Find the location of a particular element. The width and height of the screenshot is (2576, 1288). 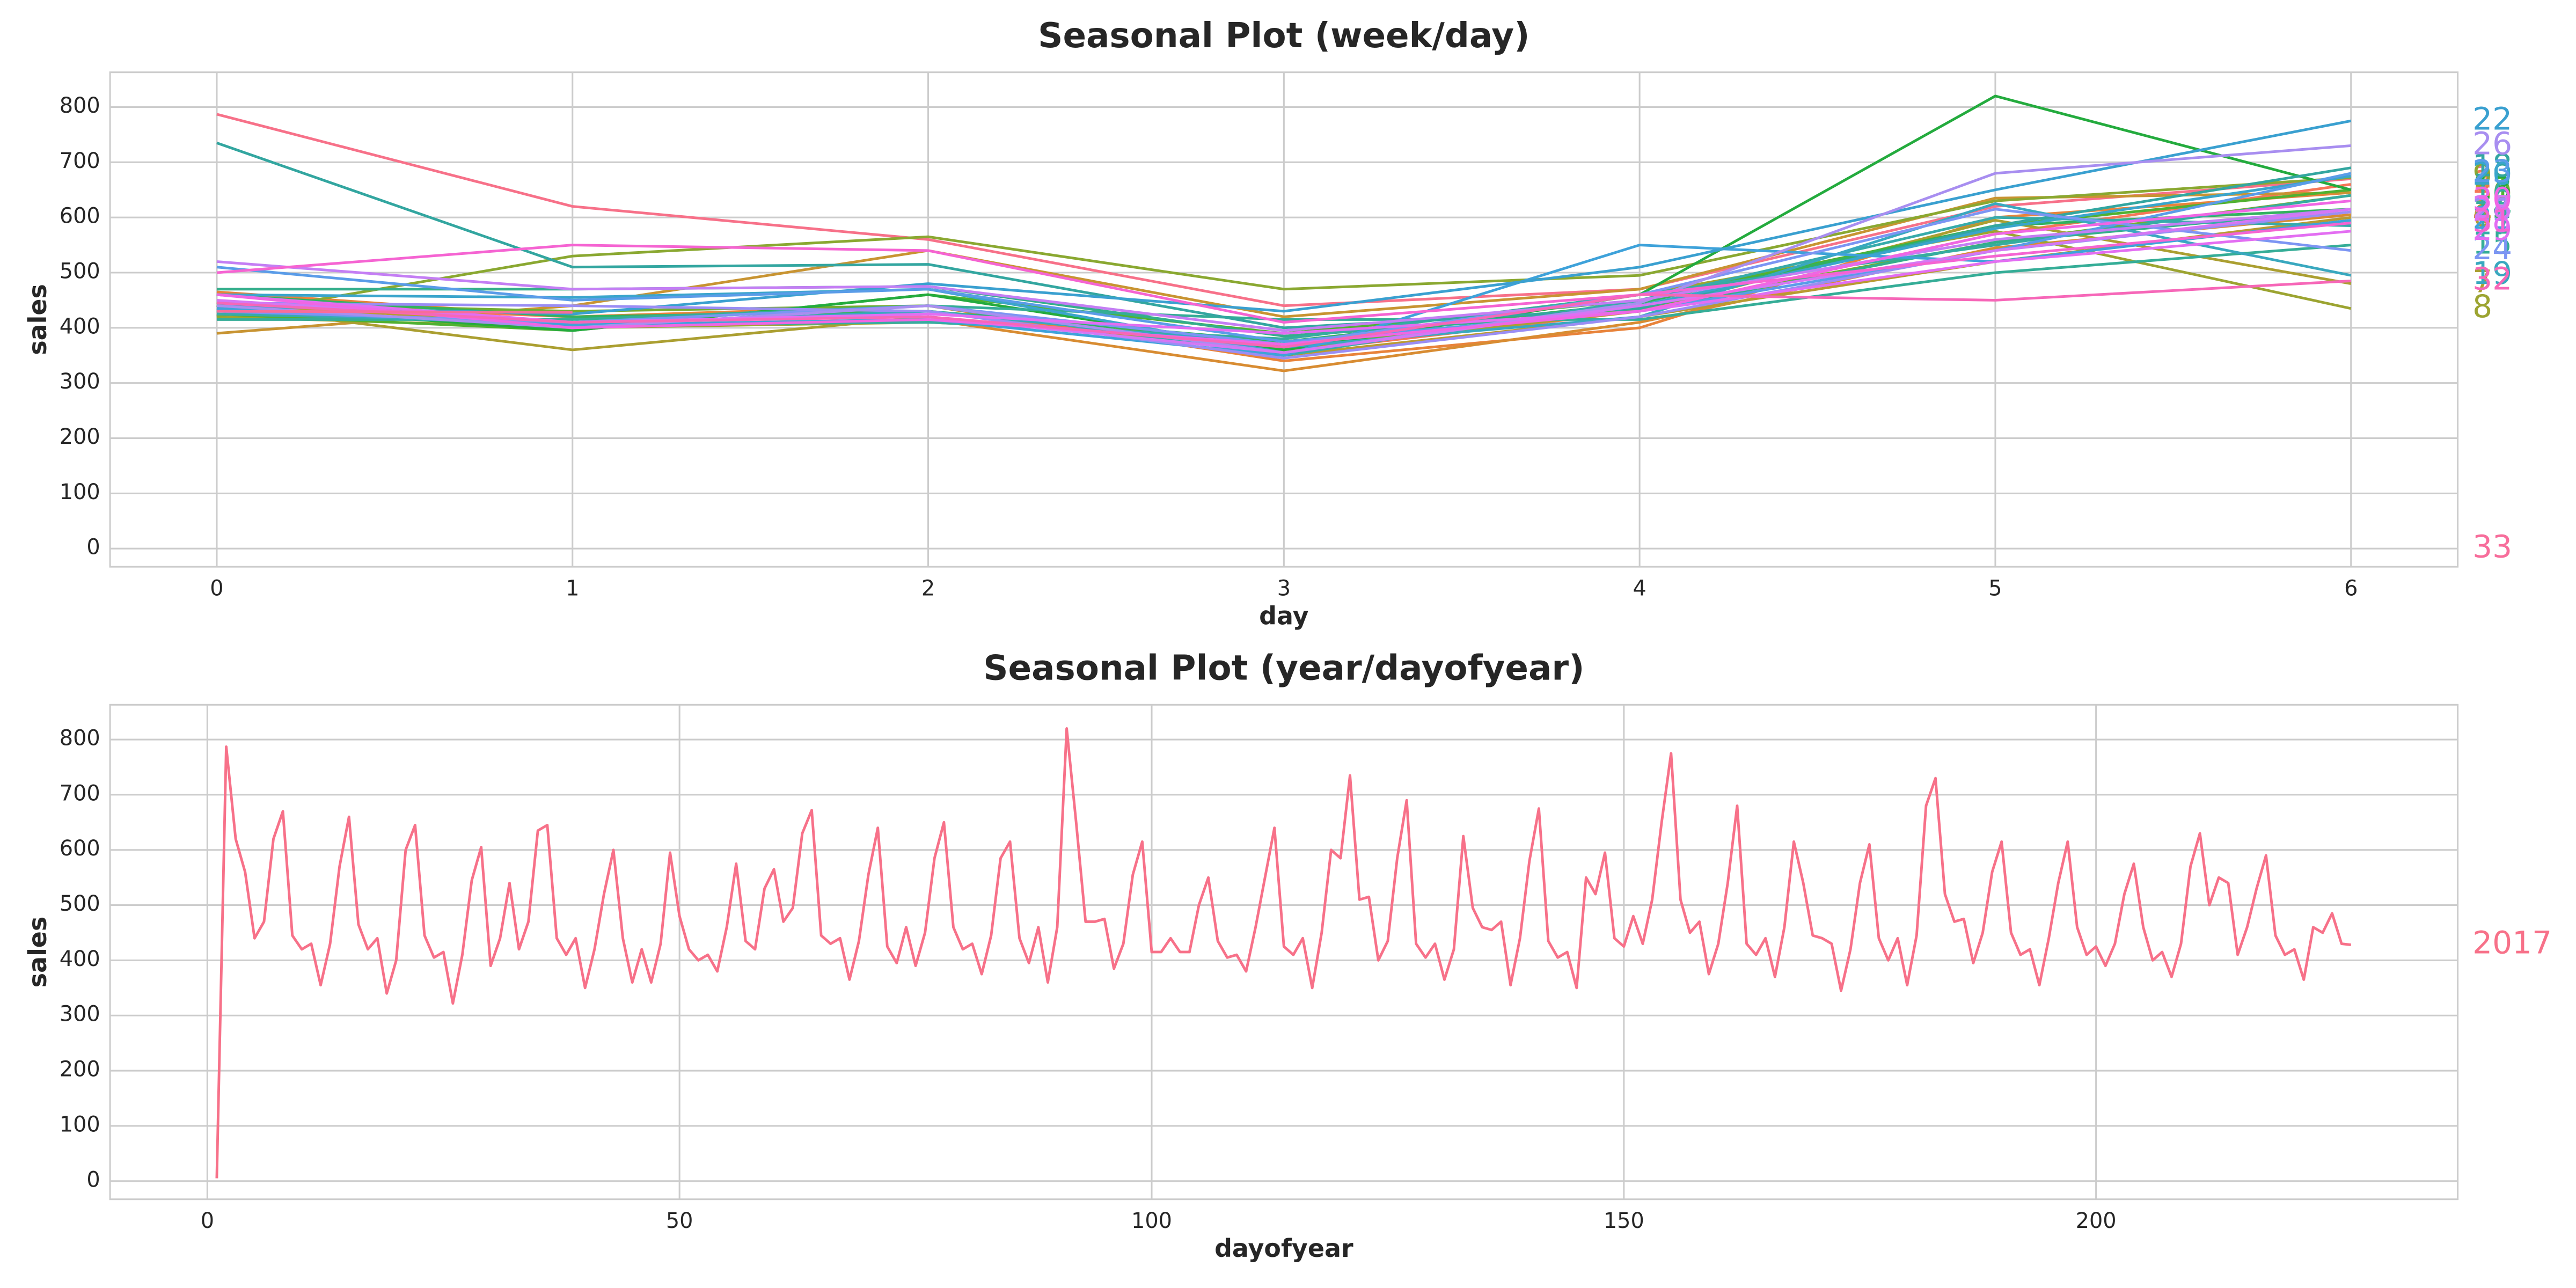

series-end-label: 12 is located at coordinates (2492, 207).